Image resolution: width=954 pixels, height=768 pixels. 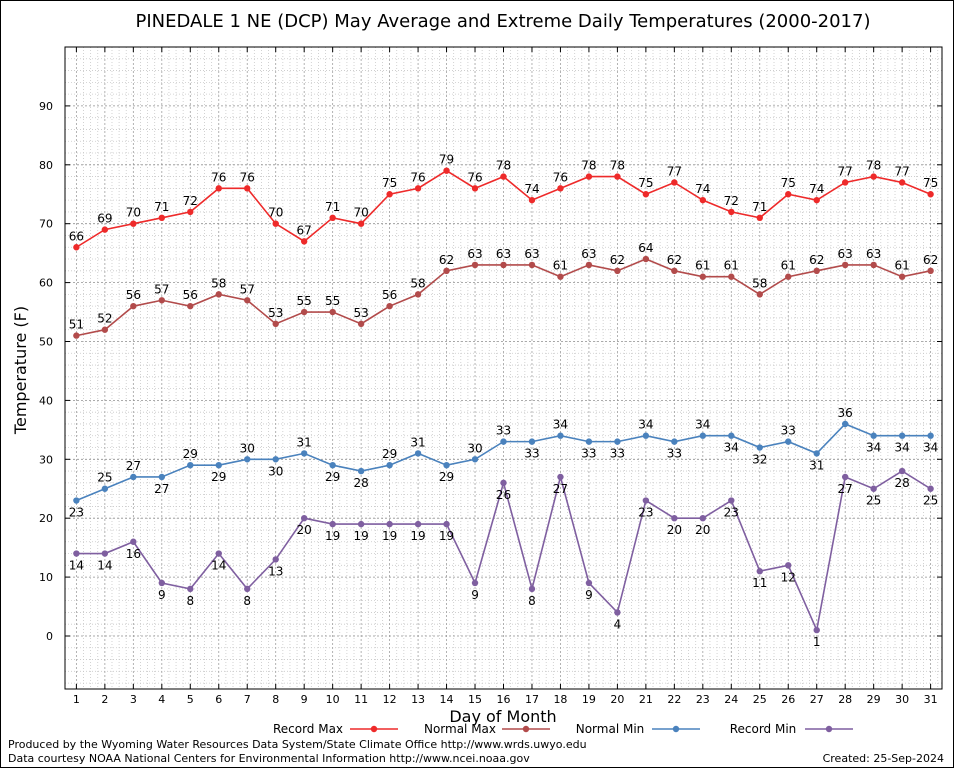 I want to click on x-tick-label: 7, so click(x=247, y=699).